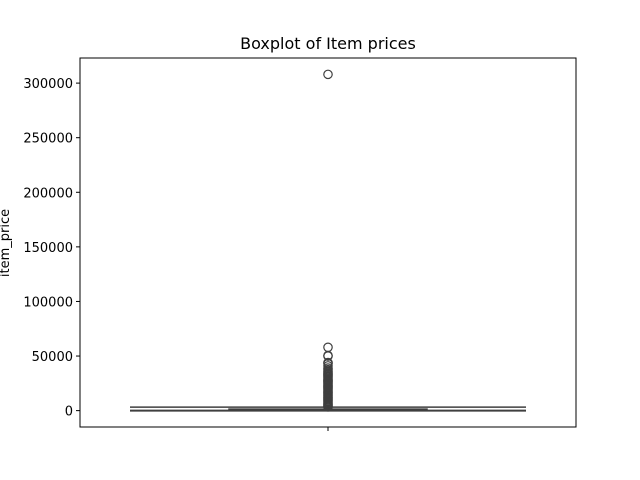 Image resolution: width=640 pixels, height=480 pixels. Describe the element at coordinates (48, 302) in the screenshot. I see `y-tick-label: 100000` at that location.